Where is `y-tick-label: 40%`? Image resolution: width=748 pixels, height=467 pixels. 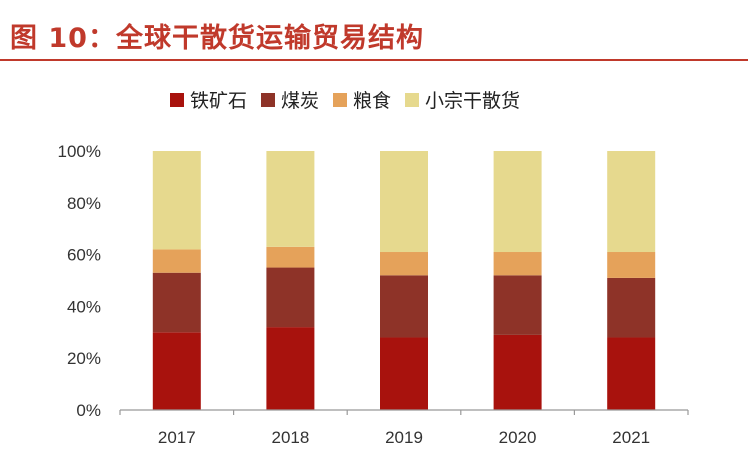
y-tick-label: 40% is located at coordinates (84, 306).